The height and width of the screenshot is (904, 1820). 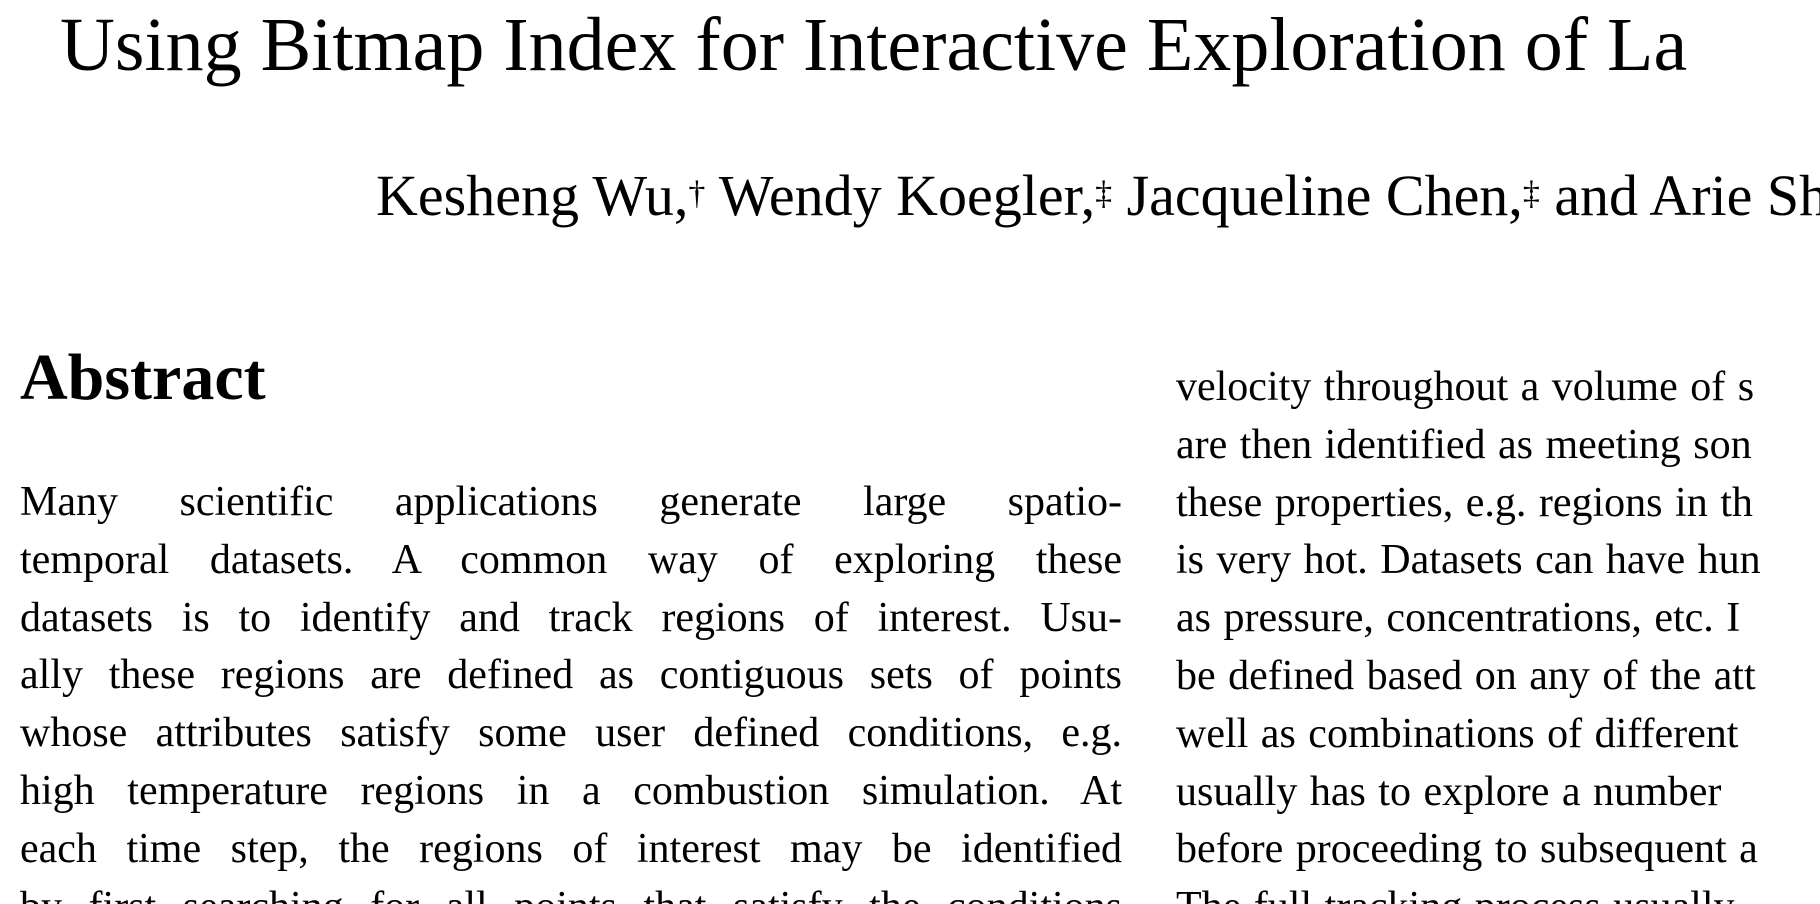 What do you see at coordinates (1465, 387) in the screenshot?
I see `text-line: velocity throughout a volume of s` at bounding box center [1465, 387].